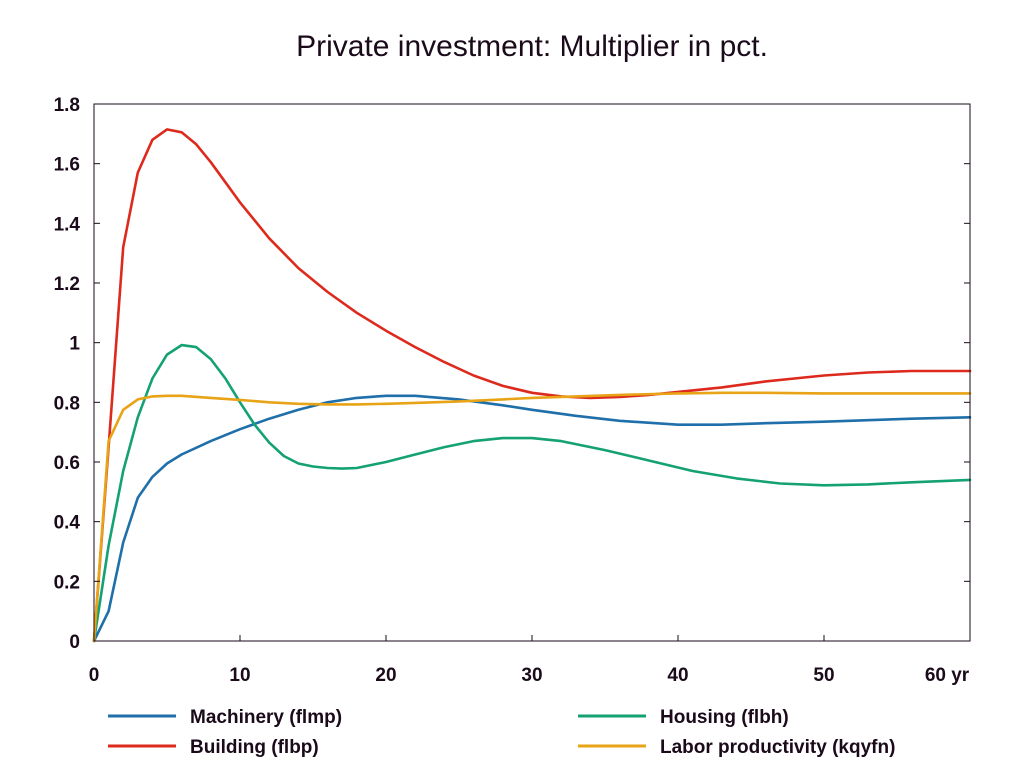 Image resolution: width=1024 pixels, height=778 pixels. I want to click on x-tick-label: 0, so click(94, 675).